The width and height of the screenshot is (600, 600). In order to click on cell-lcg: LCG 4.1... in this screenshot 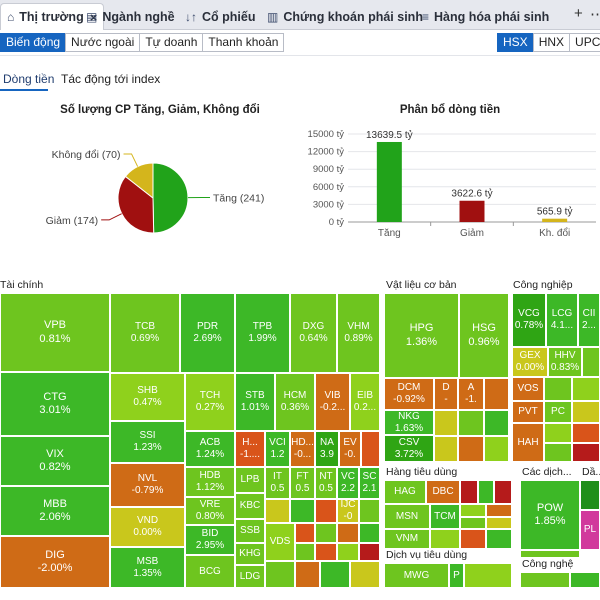, I will do `click(562, 320)`.